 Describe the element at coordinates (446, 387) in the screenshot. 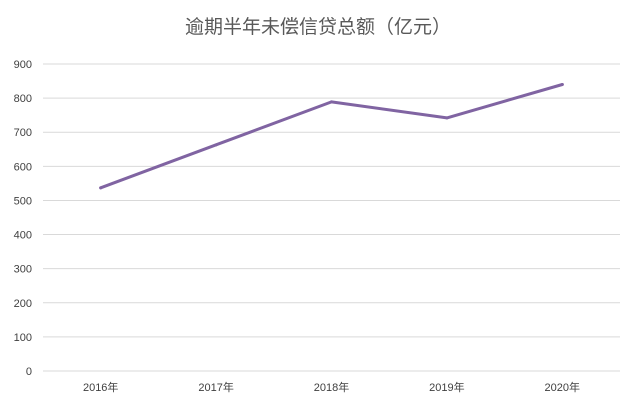

I see `x-tick-label: 2019年` at that location.